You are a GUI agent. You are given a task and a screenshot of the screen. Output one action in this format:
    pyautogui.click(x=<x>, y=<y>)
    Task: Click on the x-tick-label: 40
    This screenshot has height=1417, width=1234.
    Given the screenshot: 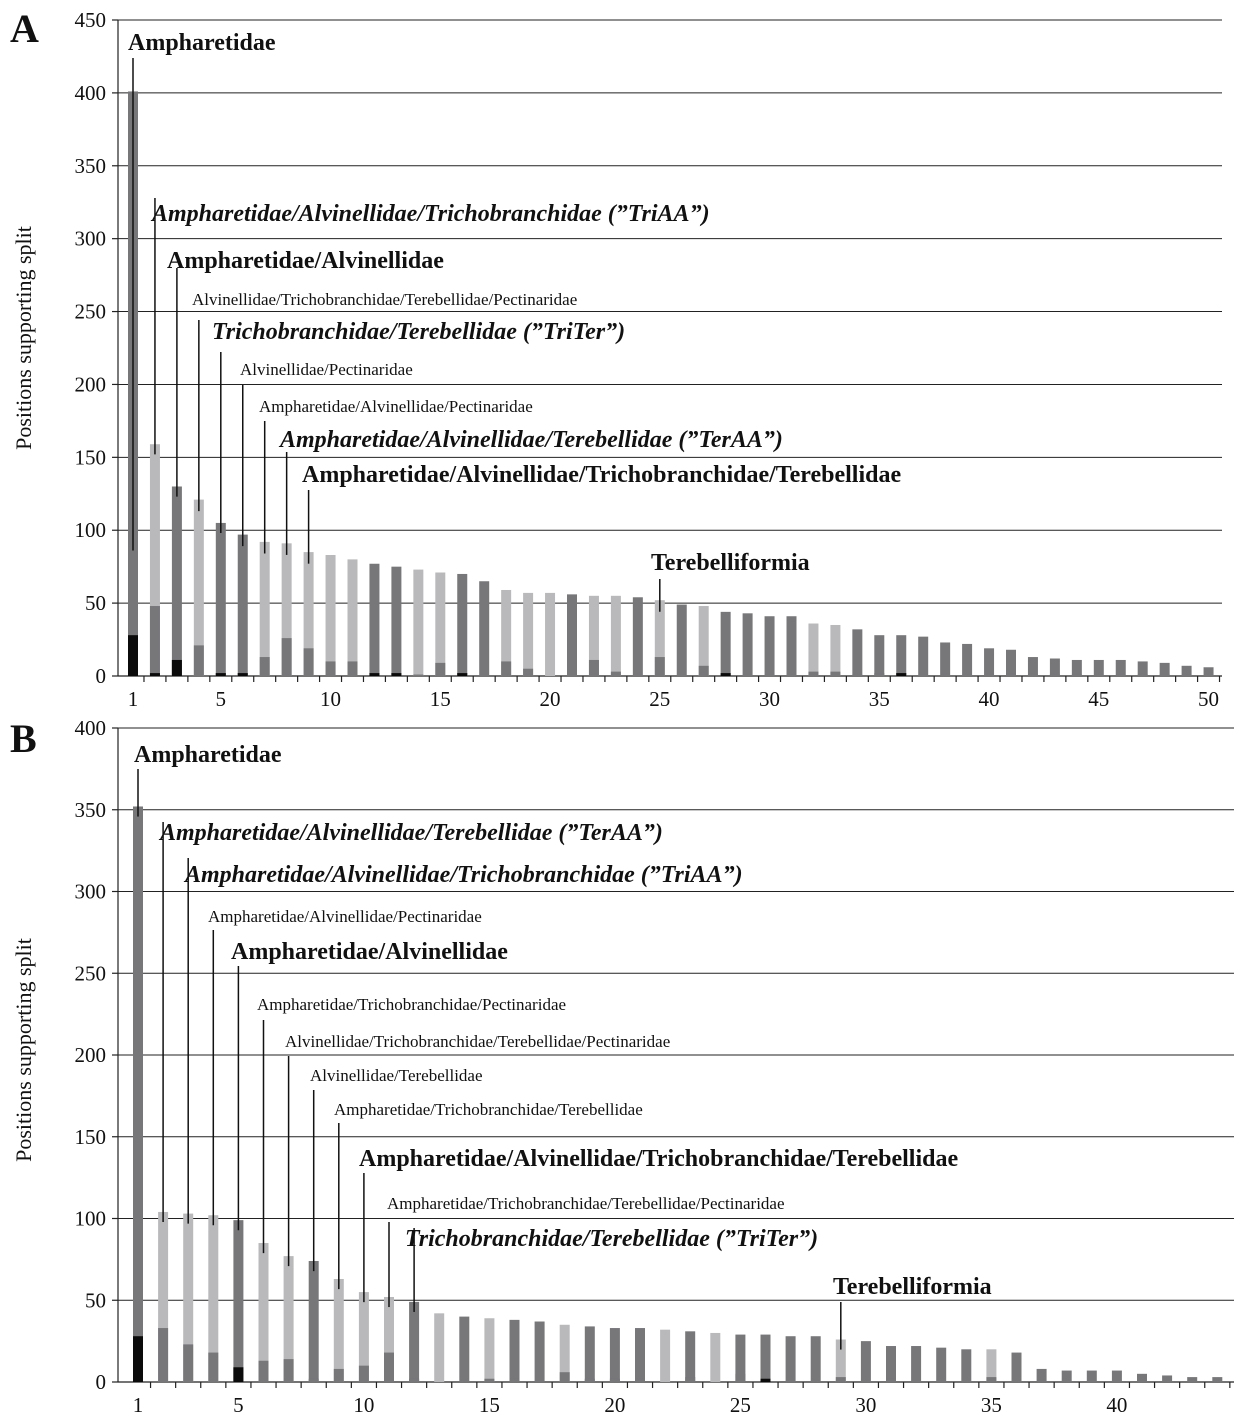 What is the action you would take?
    pyautogui.click(x=989, y=699)
    